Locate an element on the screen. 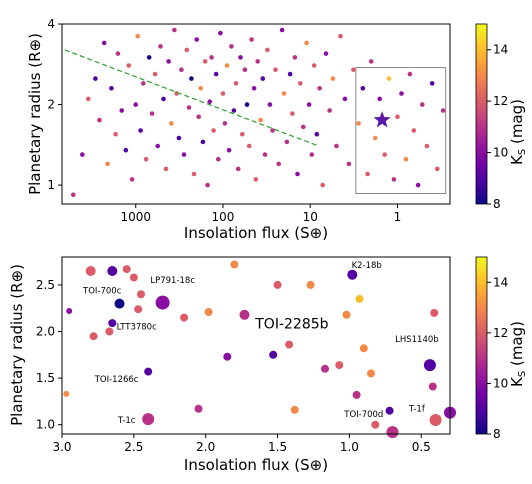 The image size is (532, 484). top-colorbar is located at coordinates (481, 114).